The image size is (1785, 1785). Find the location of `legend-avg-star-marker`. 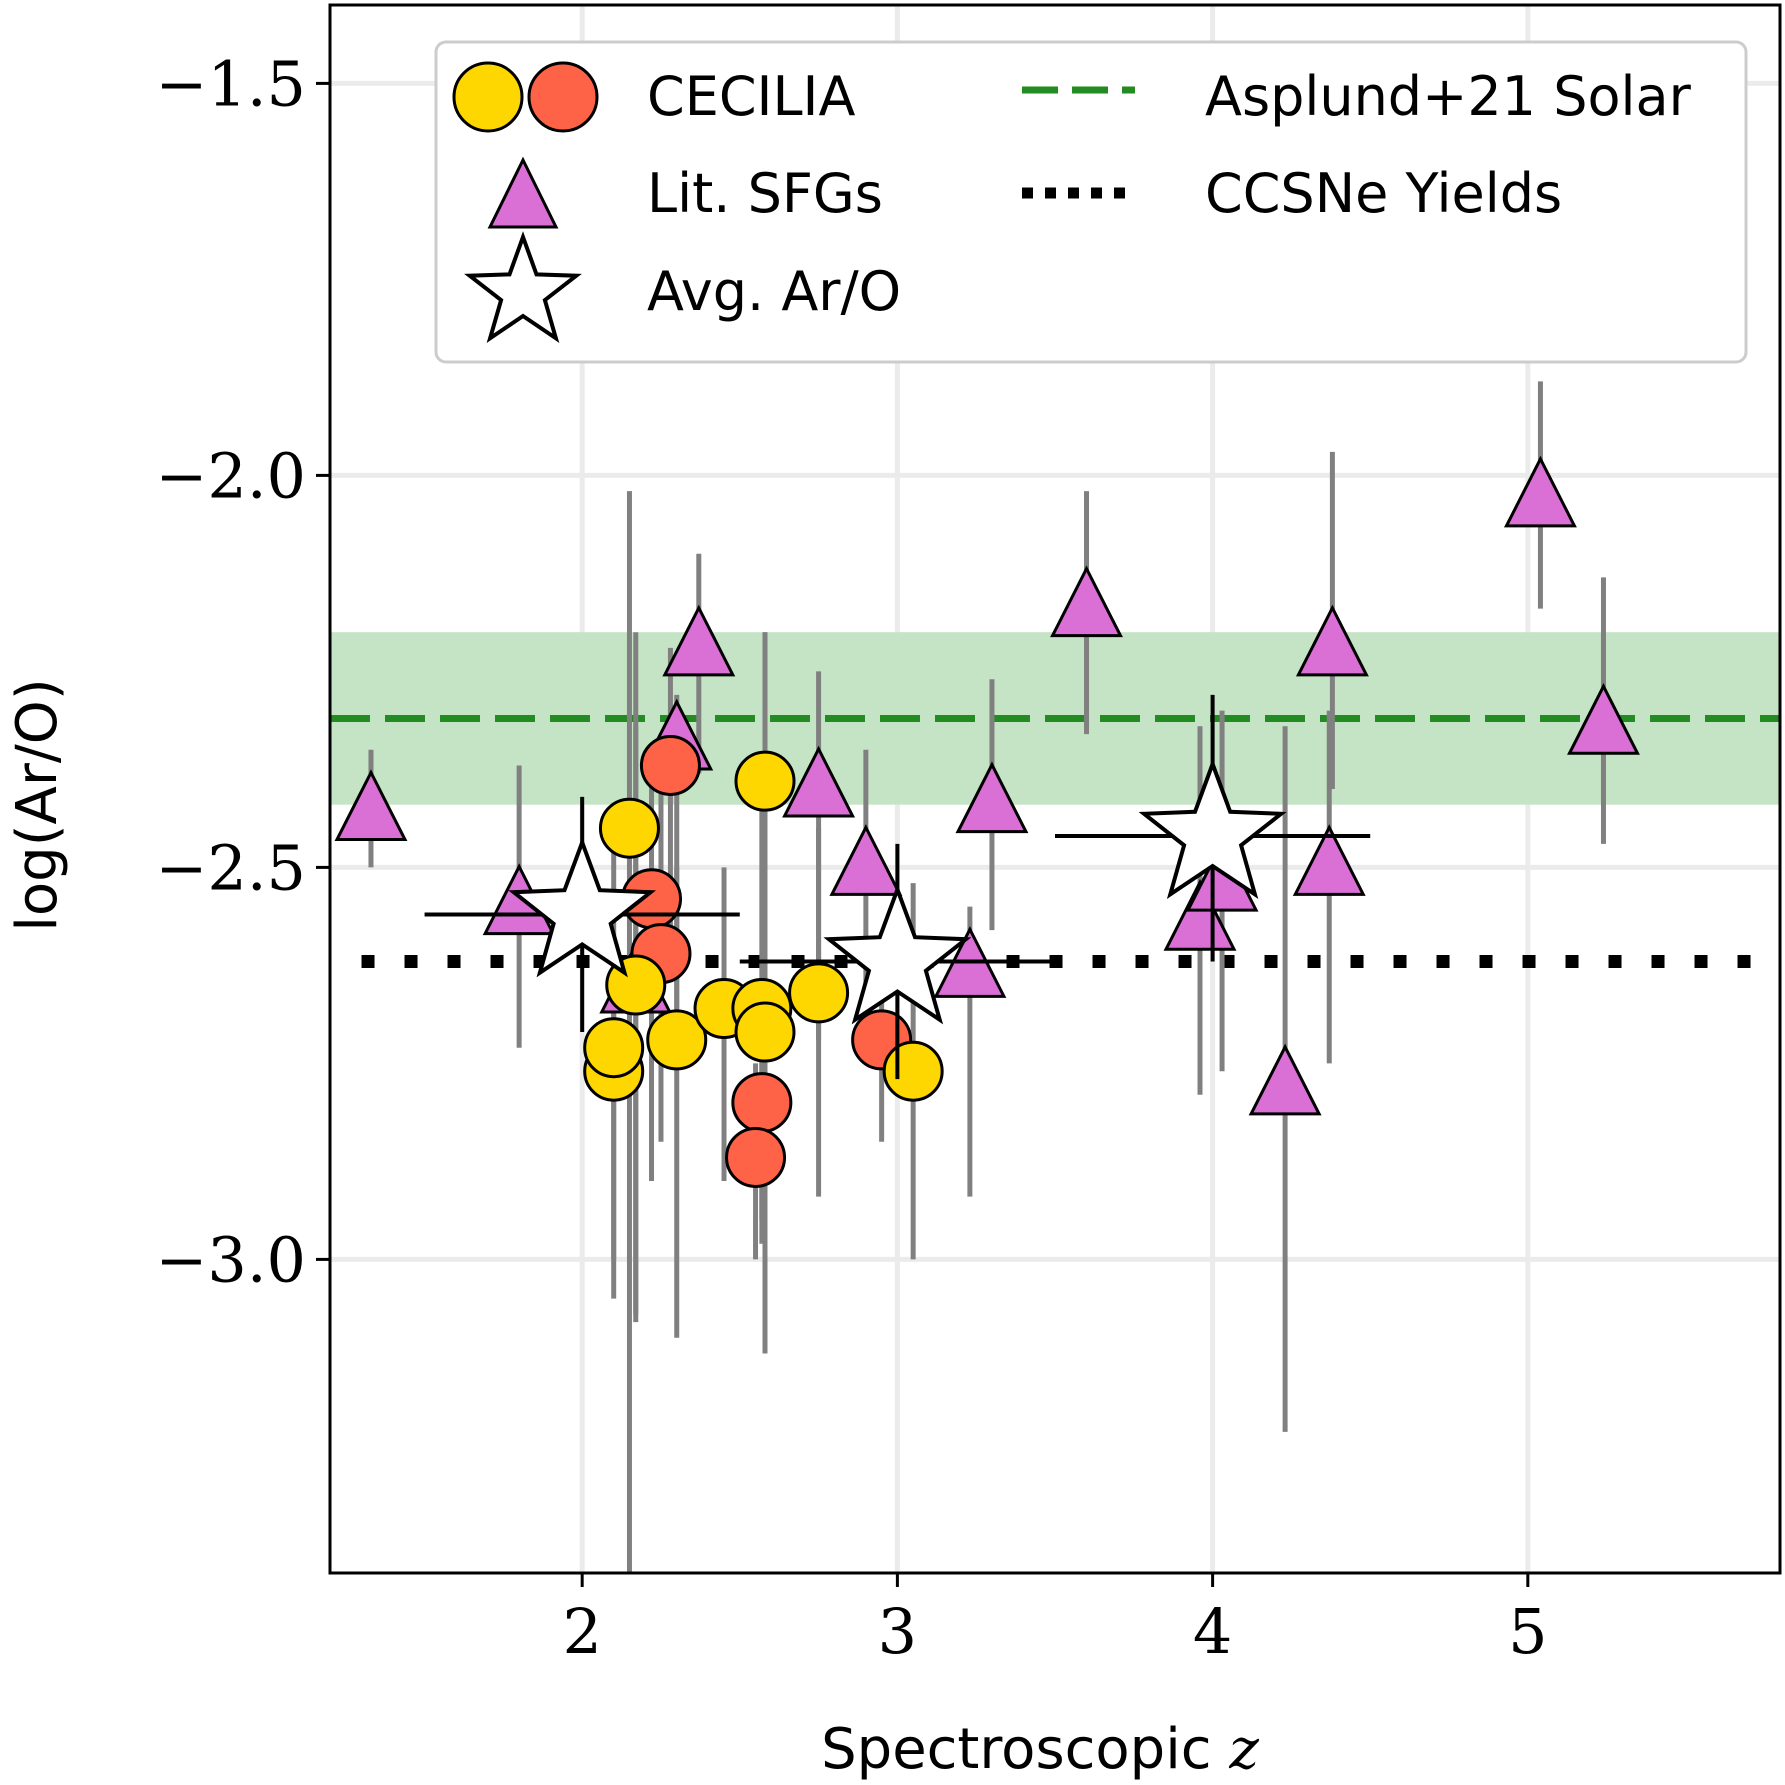

legend-avg-star-marker is located at coordinates (523, 287).